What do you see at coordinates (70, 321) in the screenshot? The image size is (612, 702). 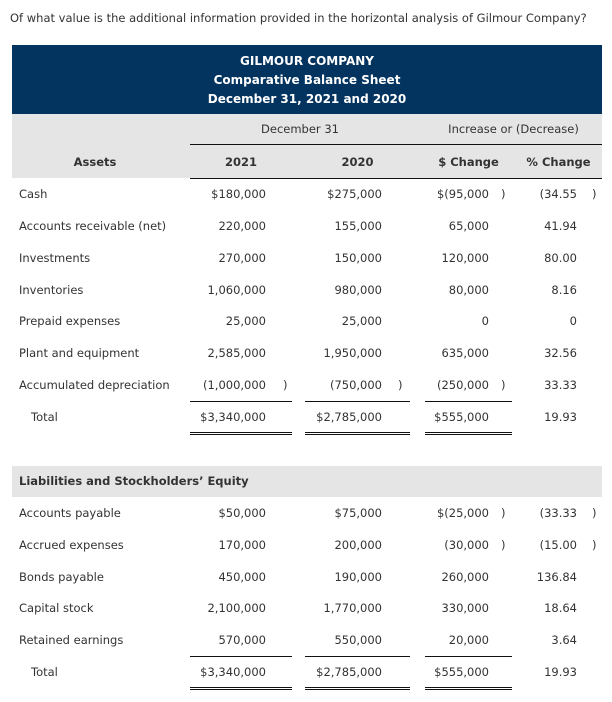 I see `row-label: Prepaid expenses` at bounding box center [70, 321].